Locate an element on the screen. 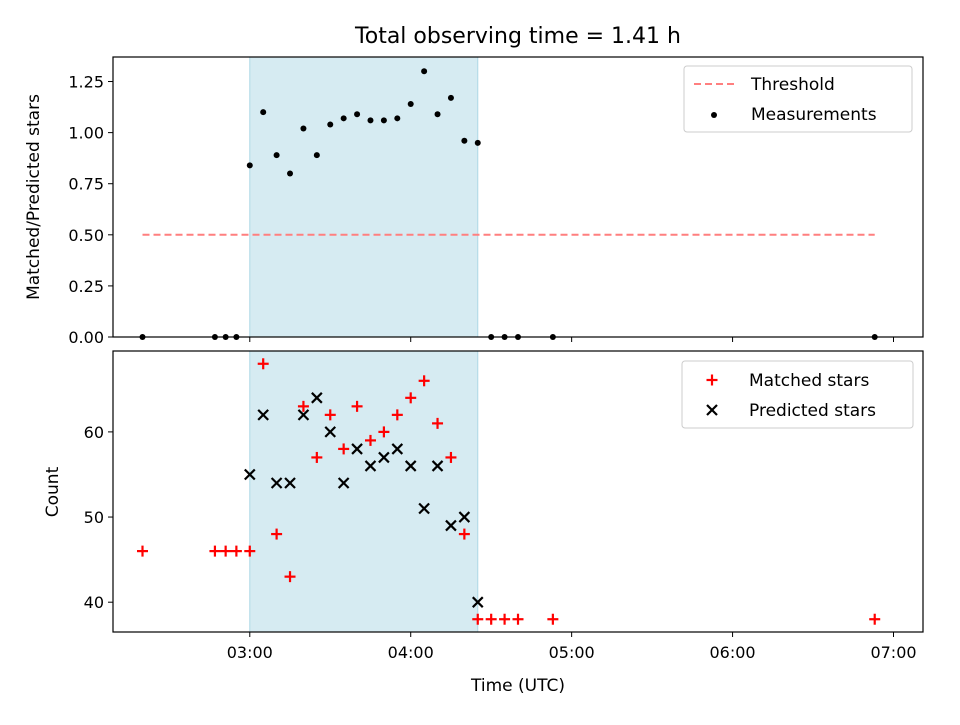 This screenshot has height=725, width=960. ratio-y-axis: 0.00 0.25 0.50 0.75 1.00 1.25 is located at coordinates (90, 210).